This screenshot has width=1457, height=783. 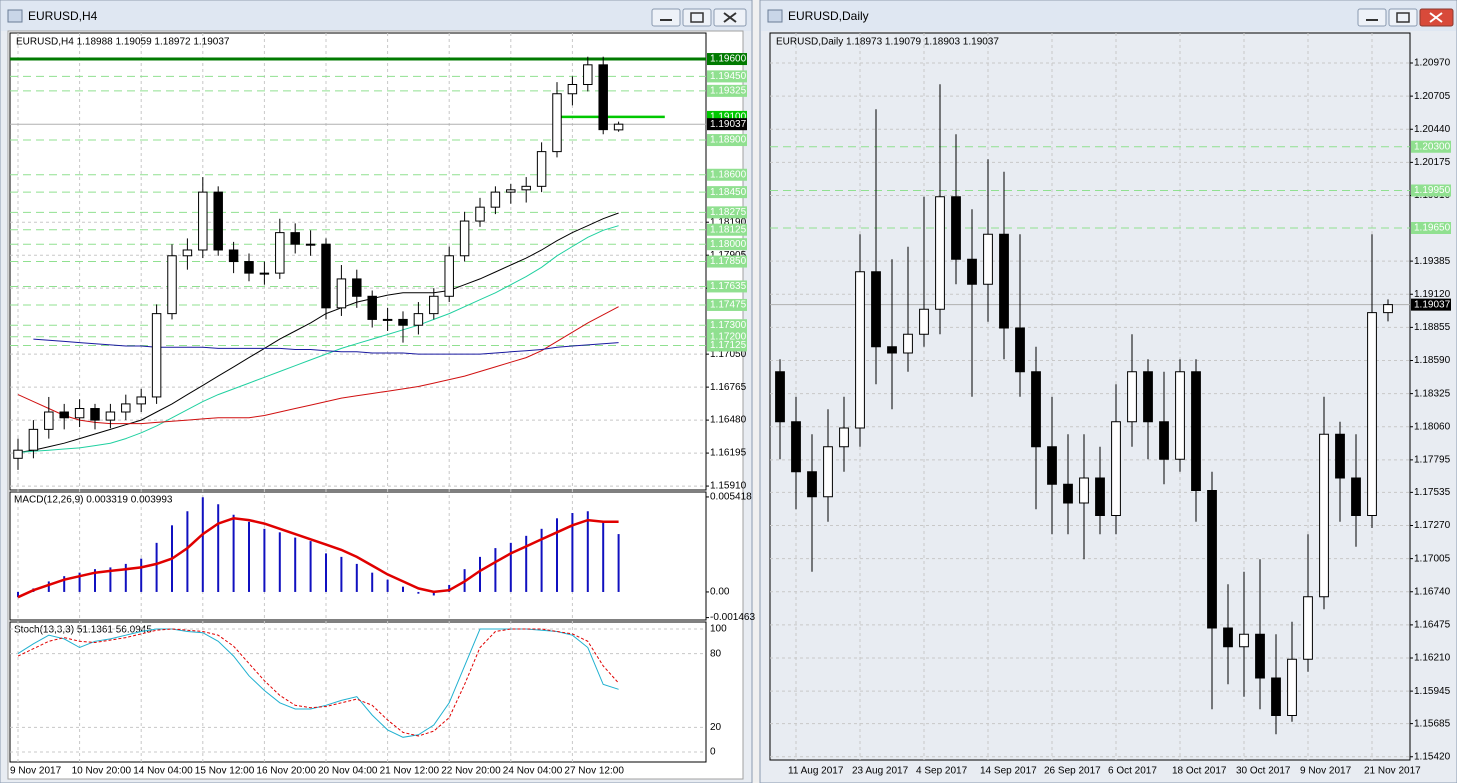 What do you see at coordinates (713, 752) in the screenshot?
I see `stoch-tick-label: 0` at bounding box center [713, 752].